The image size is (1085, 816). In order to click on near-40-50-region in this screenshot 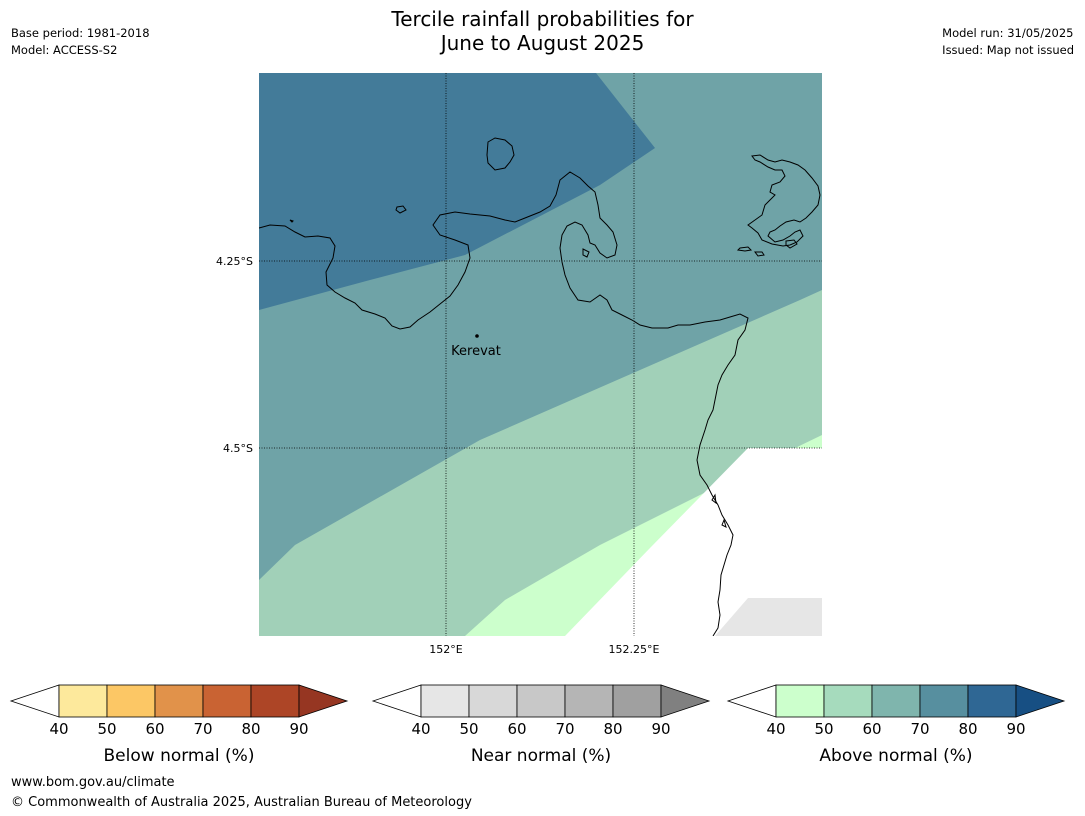, I will do `click(768, 617)`.